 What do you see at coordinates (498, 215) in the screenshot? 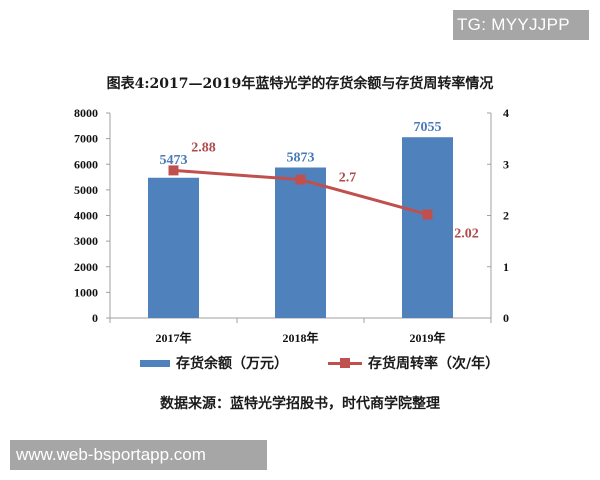
I see `right-y-axis: 0 1 2 3 4` at bounding box center [498, 215].